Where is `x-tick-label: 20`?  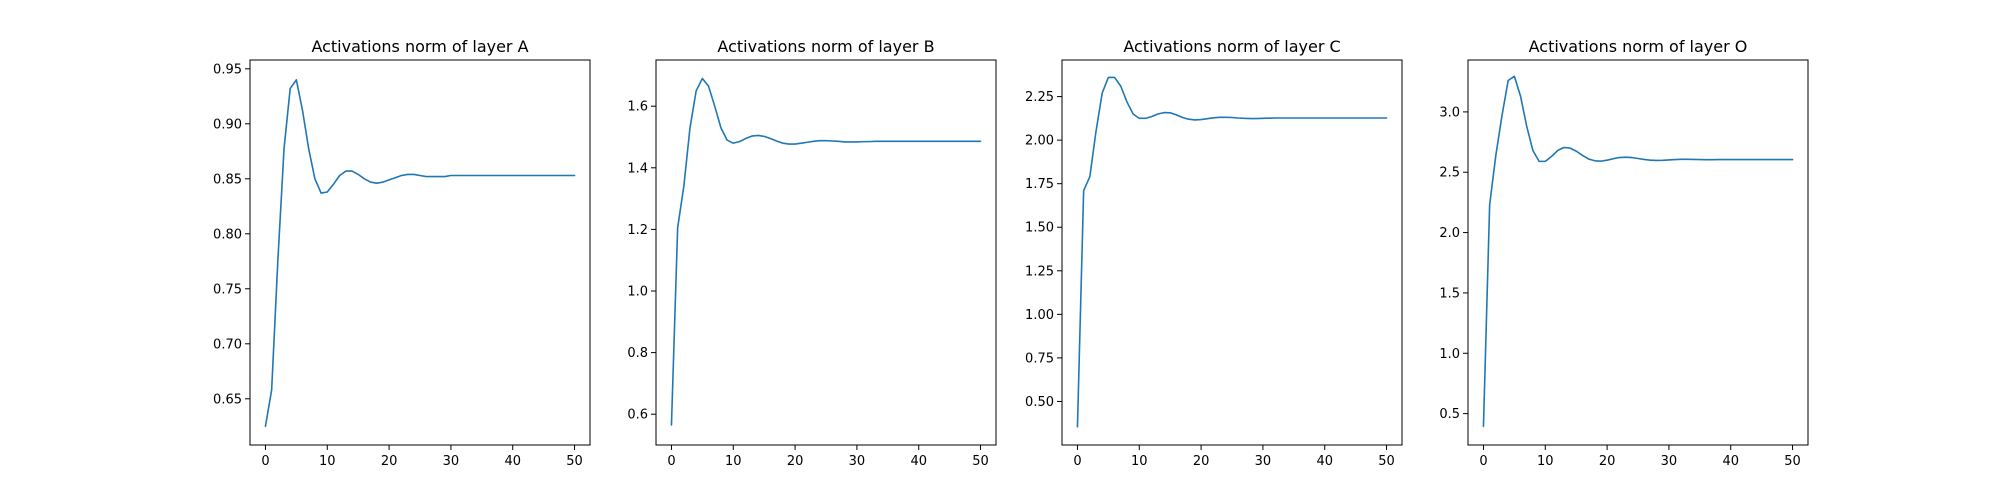 x-tick-label: 20 is located at coordinates (795, 461).